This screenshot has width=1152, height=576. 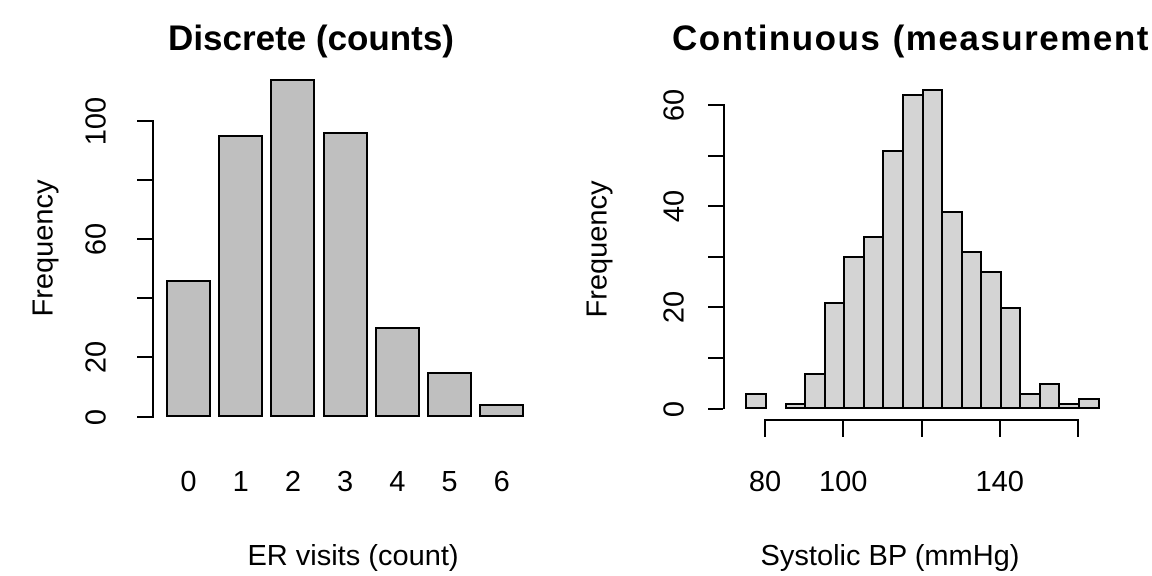 I want to click on chart-title-left: Discrete (counts), so click(x=311, y=38).